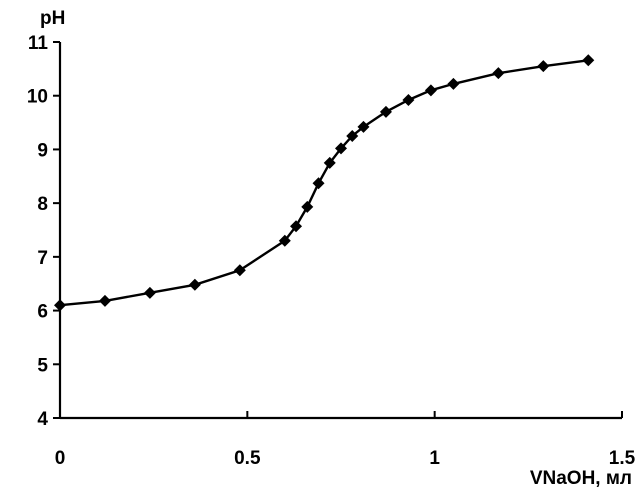 Image resolution: width=639 pixels, height=492 pixels. What do you see at coordinates (42, 204) in the screenshot?
I see `y-tick-label: 8` at bounding box center [42, 204].